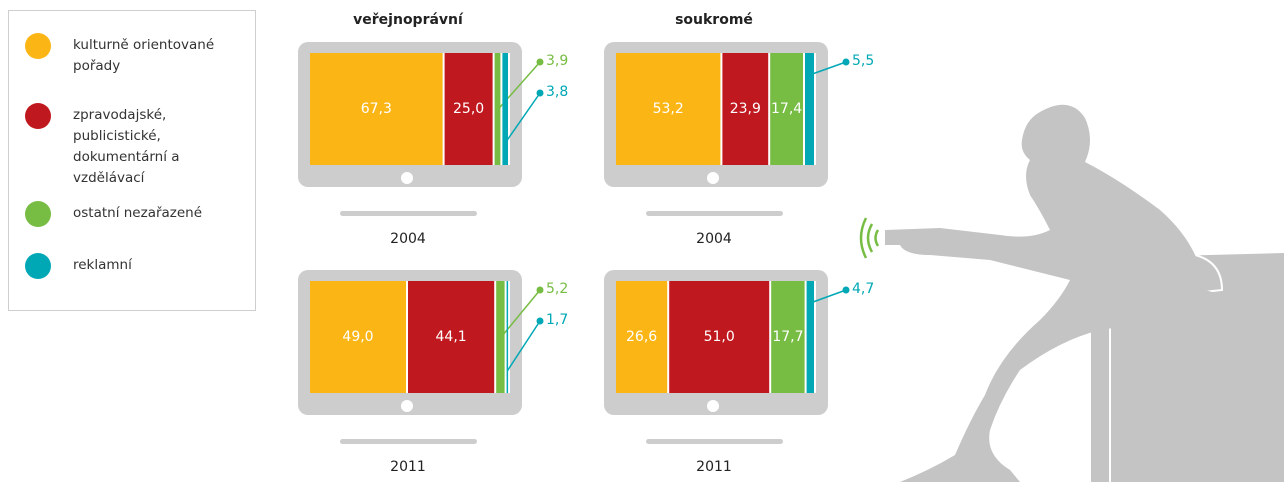 This screenshot has height=482, width=1284. I want to click on value-label: 5,5, so click(863, 61).